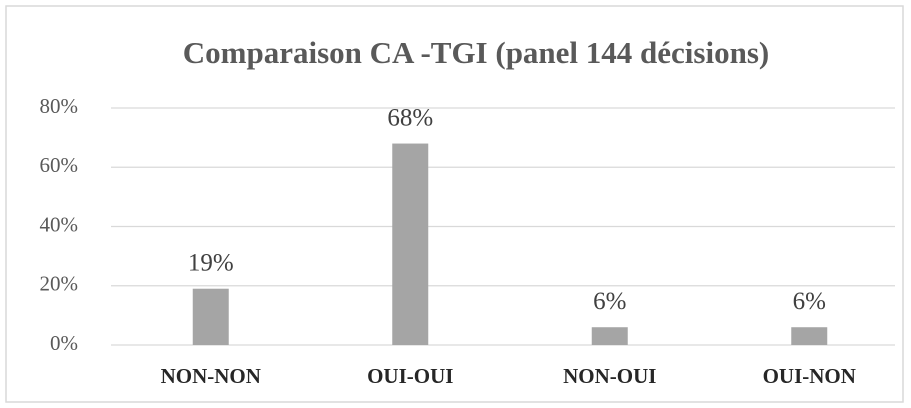 This screenshot has height=408, width=911. I want to click on data-label: 68%, so click(410, 117).